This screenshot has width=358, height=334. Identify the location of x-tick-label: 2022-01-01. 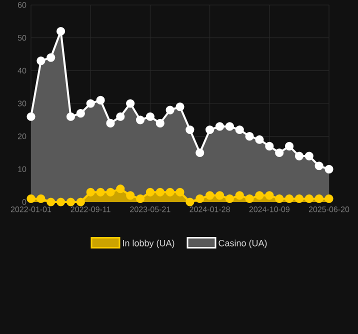
(31, 209).